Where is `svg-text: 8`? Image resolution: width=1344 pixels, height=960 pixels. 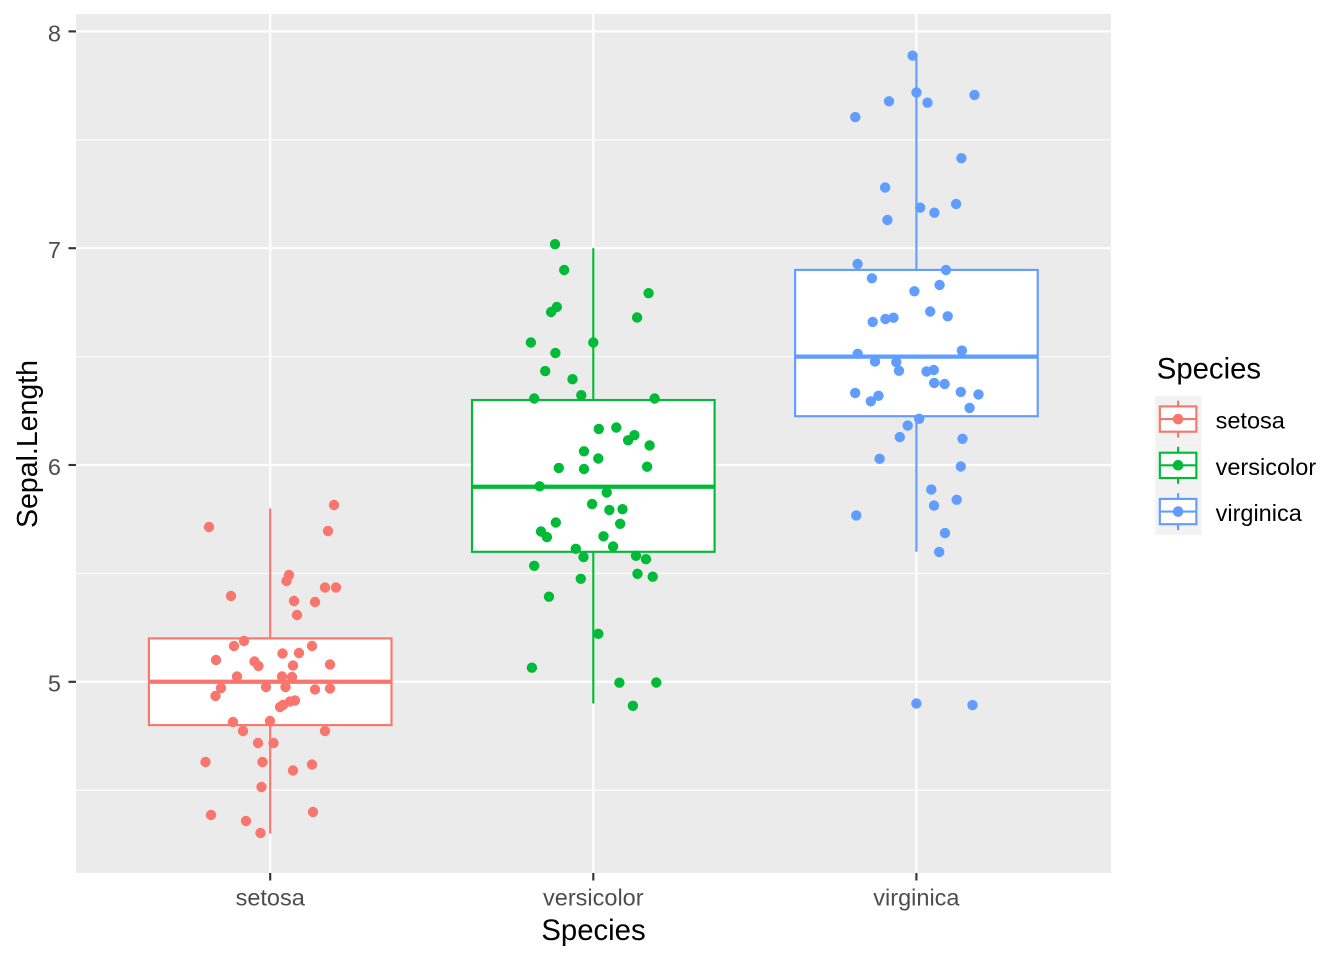
svg-text: 8 is located at coordinates (54, 33).